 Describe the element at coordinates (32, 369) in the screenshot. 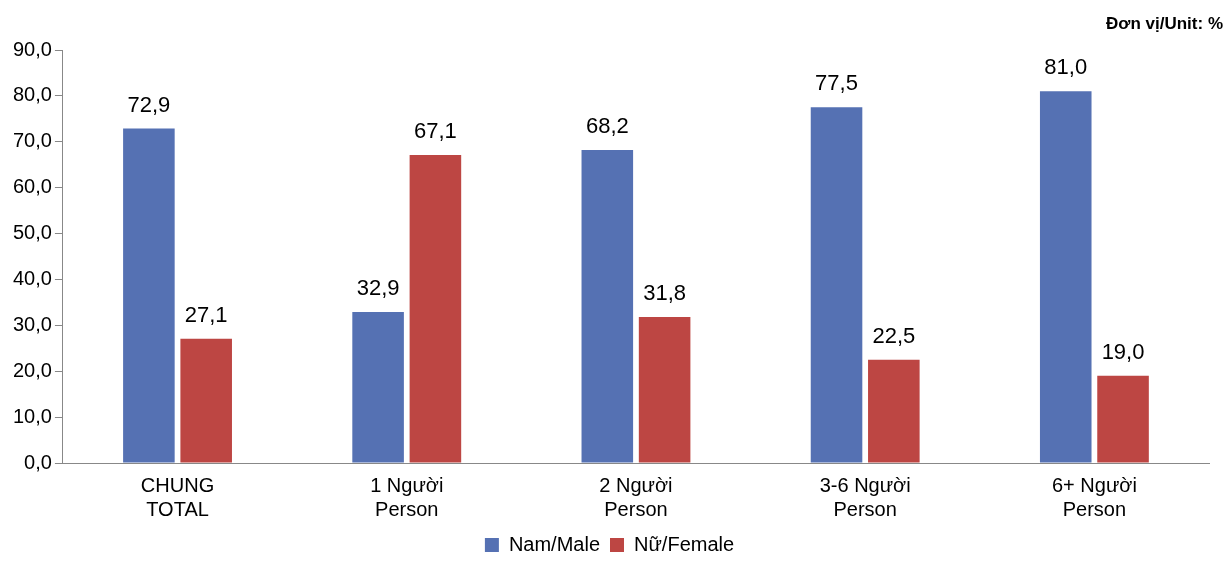

I see `y-tick-label: 20,0` at that location.